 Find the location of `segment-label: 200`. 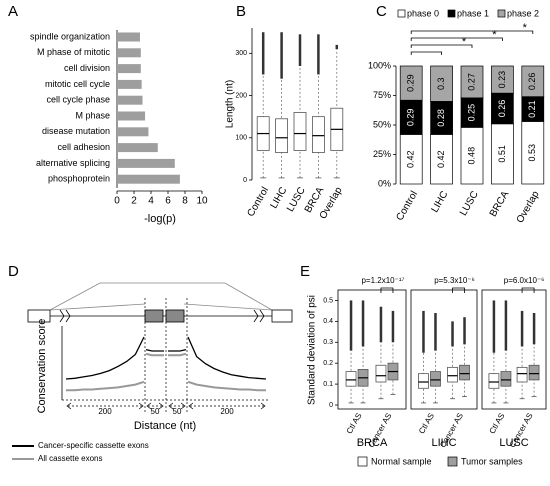

segment-label: 200 is located at coordinates (105, 411).